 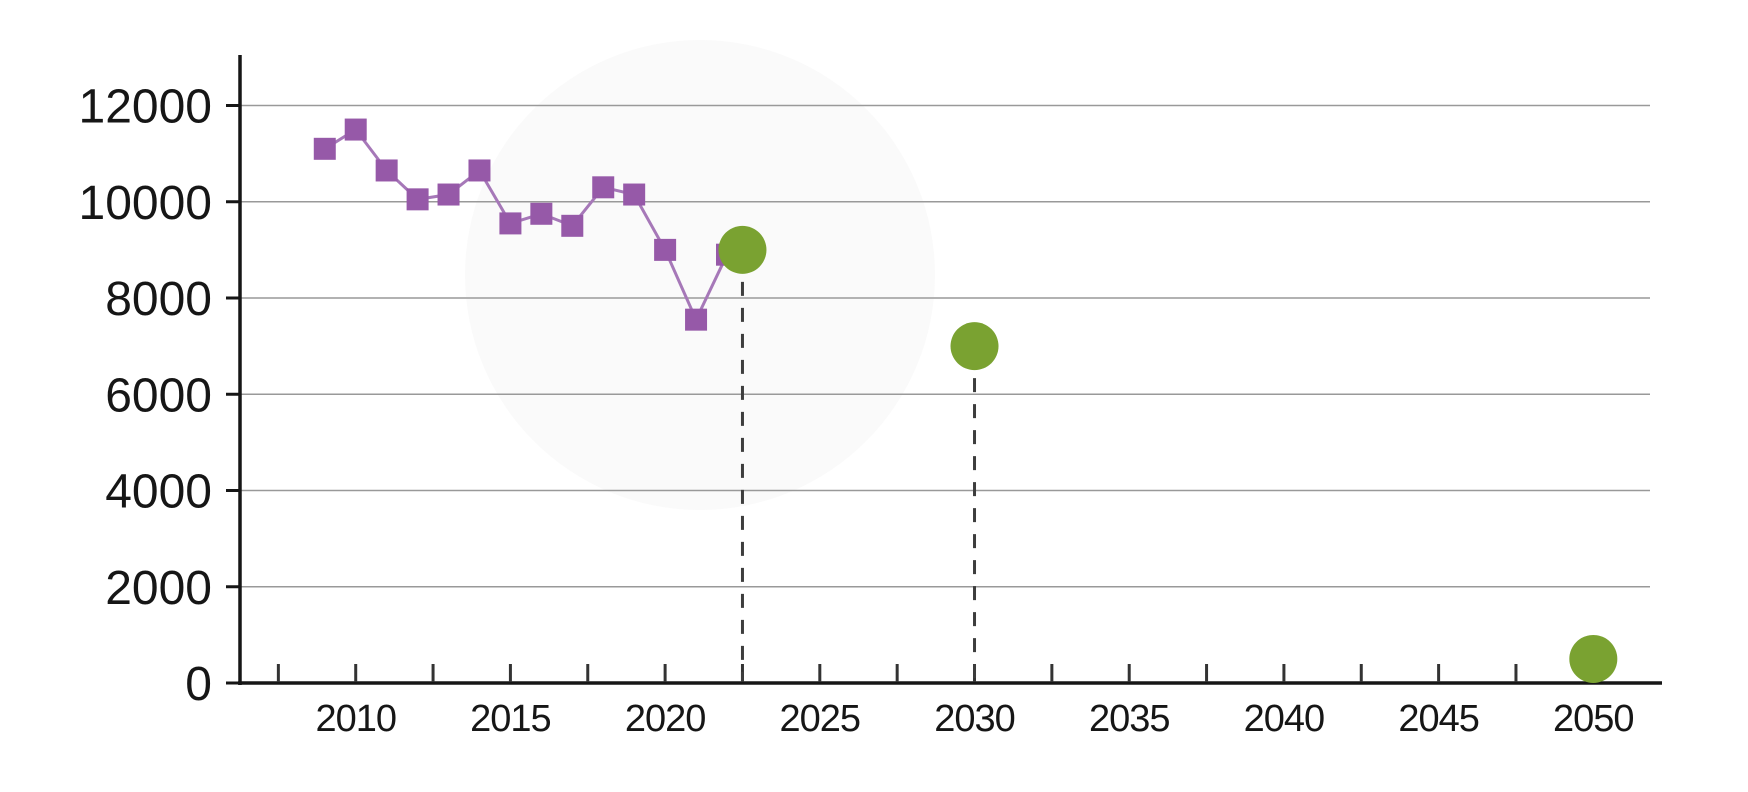 I want to click on x-tick-label: 2040, so click(x=1284, y=719).